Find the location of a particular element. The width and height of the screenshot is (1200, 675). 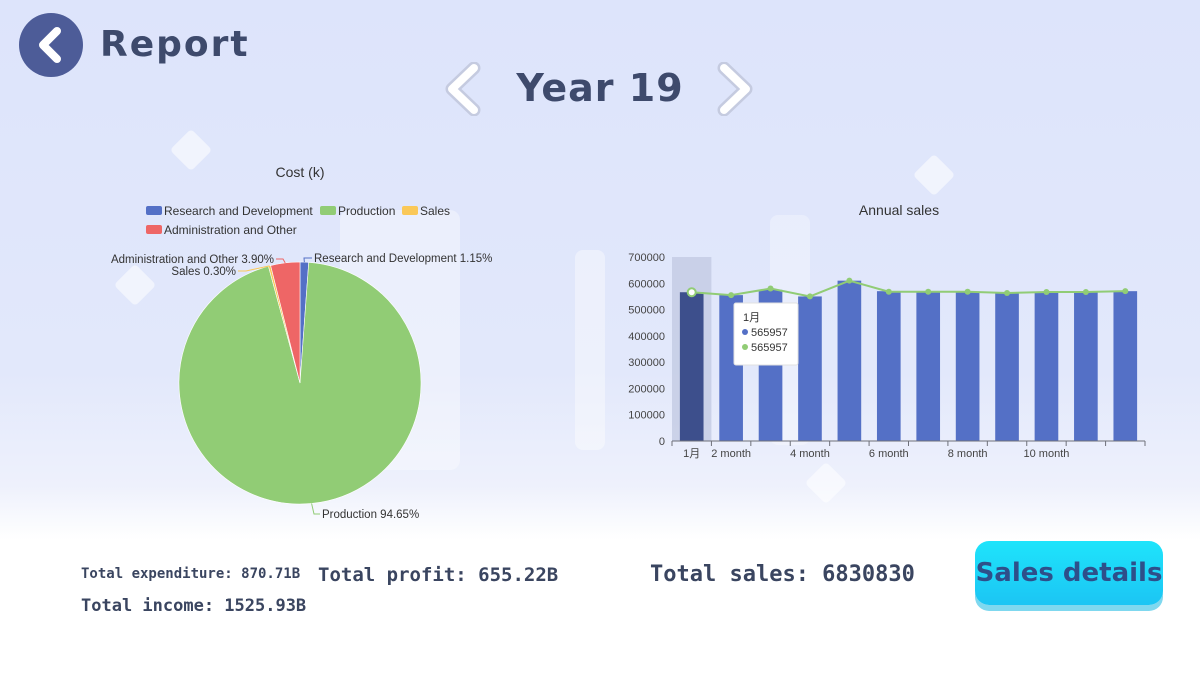

legend-label: Production is located at coordinates (366, 211).